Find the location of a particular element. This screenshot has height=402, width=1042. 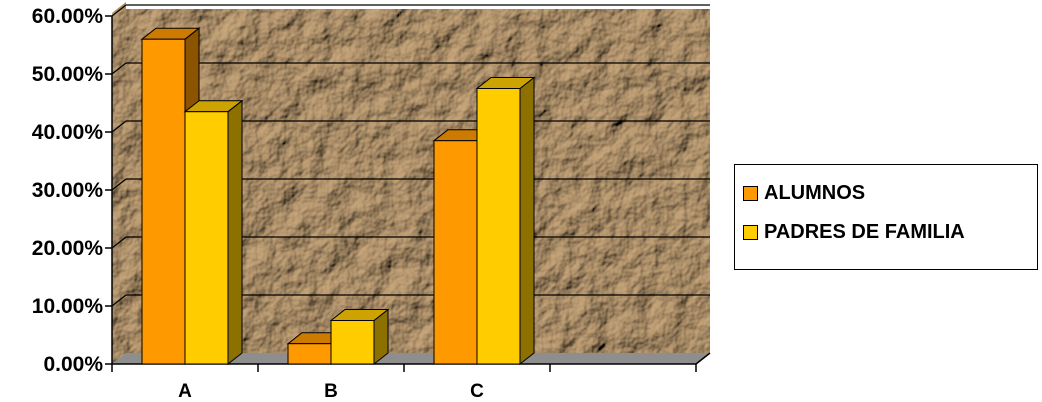

y-tick-label: 10.00% is located at coordinates (68, 306).